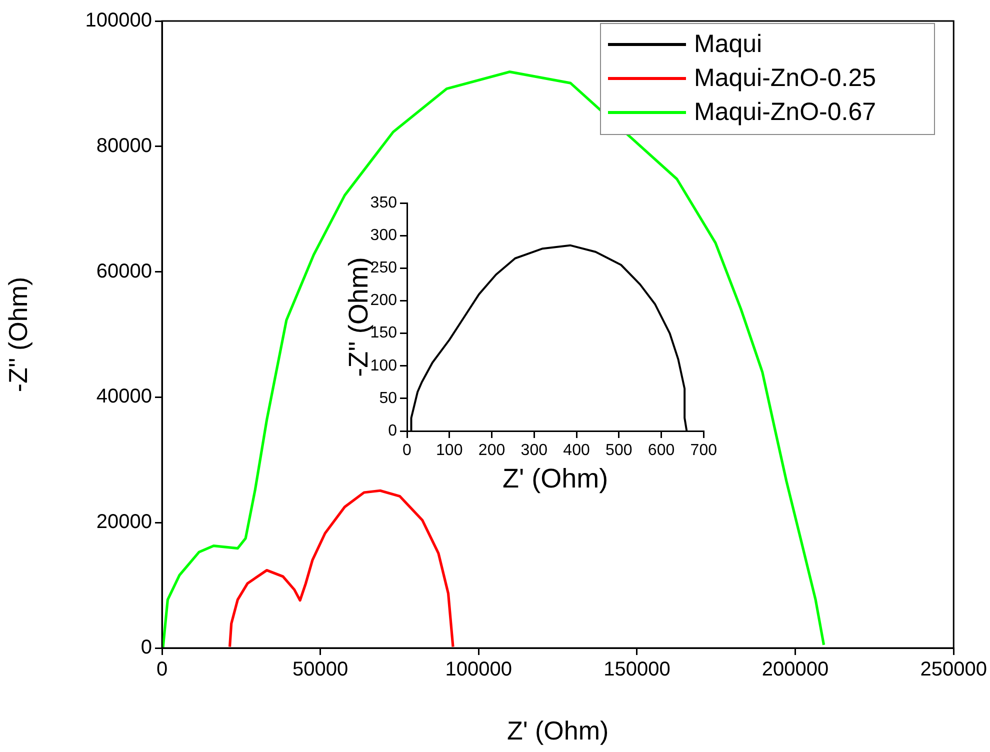 The height and width of the screenshot is (752, 990). Describe the element at coordinates (384, 235) in the screenshot. I see `y-tick-label: 300` at that location.